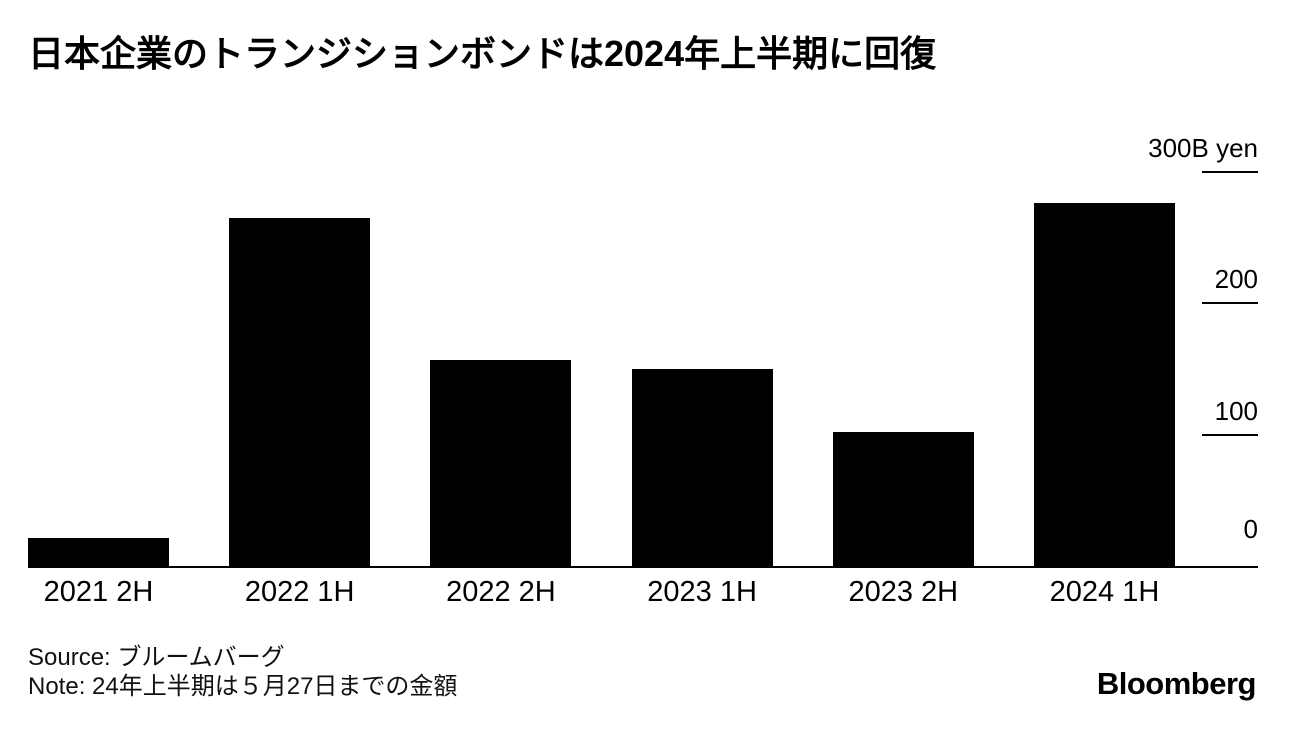  What do you see at coordinates (501, 592) in the screenshot?
I see `x-axis-label: 2022 2H` at bounding box center [501, 592].